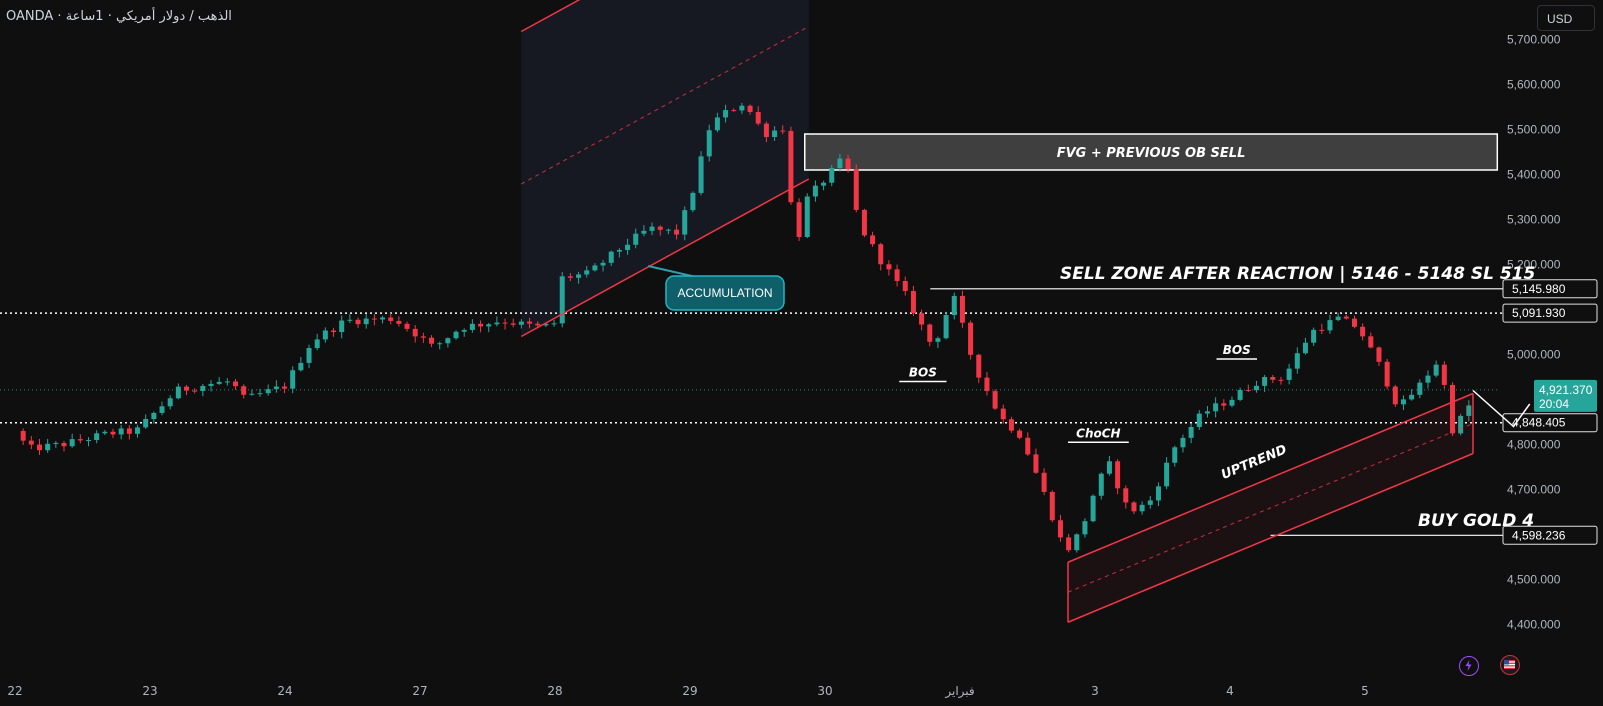  Describe the element at coordinates (1550, 289) in the screenshot. I see `price-level-tag` at that location.